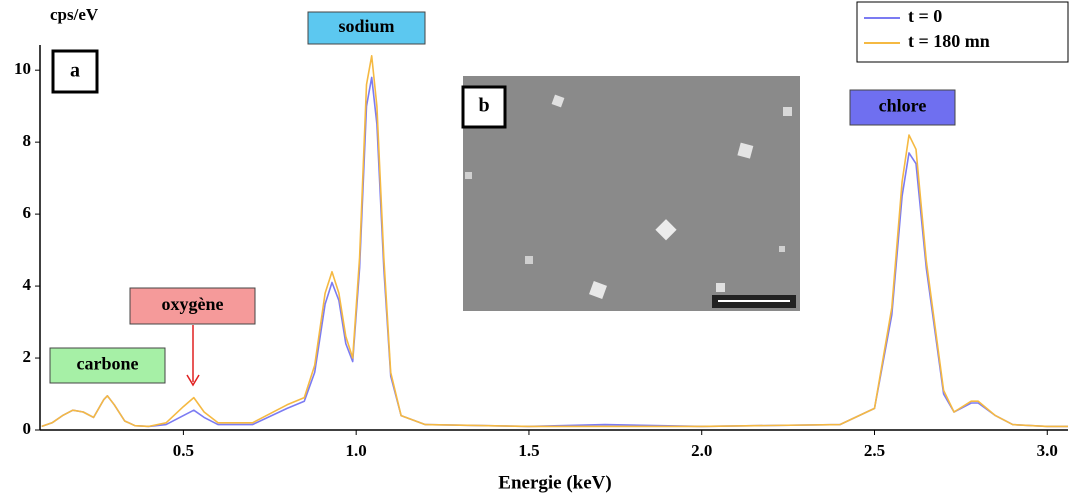  What do you see at coordinates (183, 450) in the screenshot?
I see `x-tick-label: 0.5` at bounding box center [183, 450].